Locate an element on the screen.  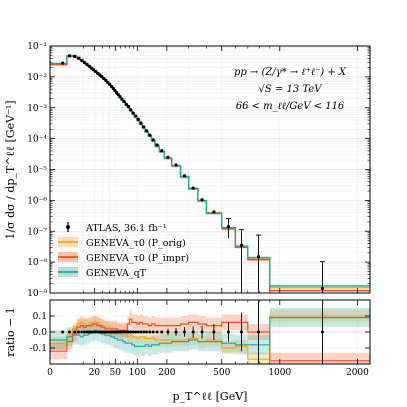
ratio-data-points is located at coordinates (192, 332).